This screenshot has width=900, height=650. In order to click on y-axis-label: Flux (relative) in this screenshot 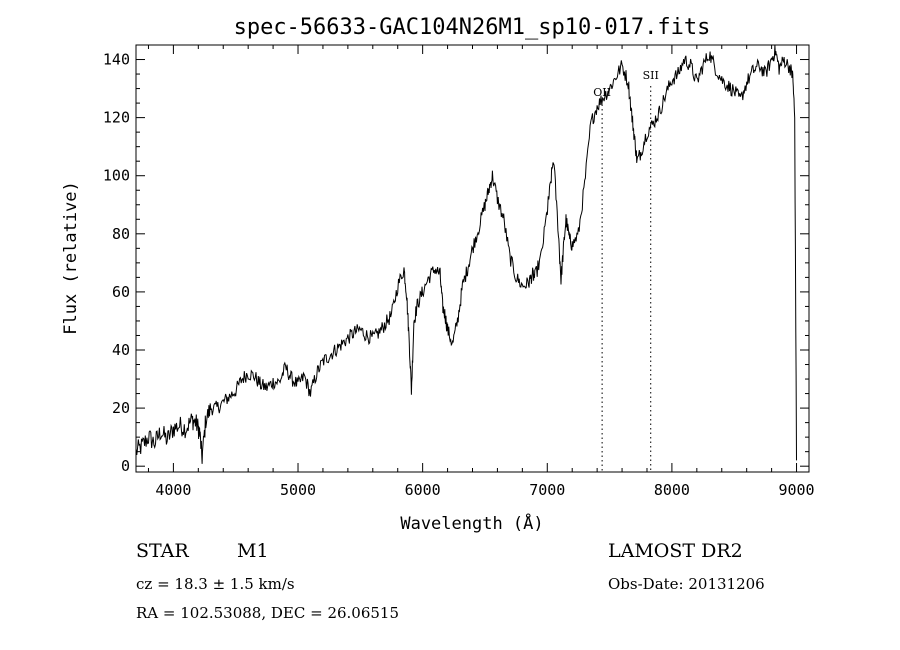, I will do `click(71, 258)`.